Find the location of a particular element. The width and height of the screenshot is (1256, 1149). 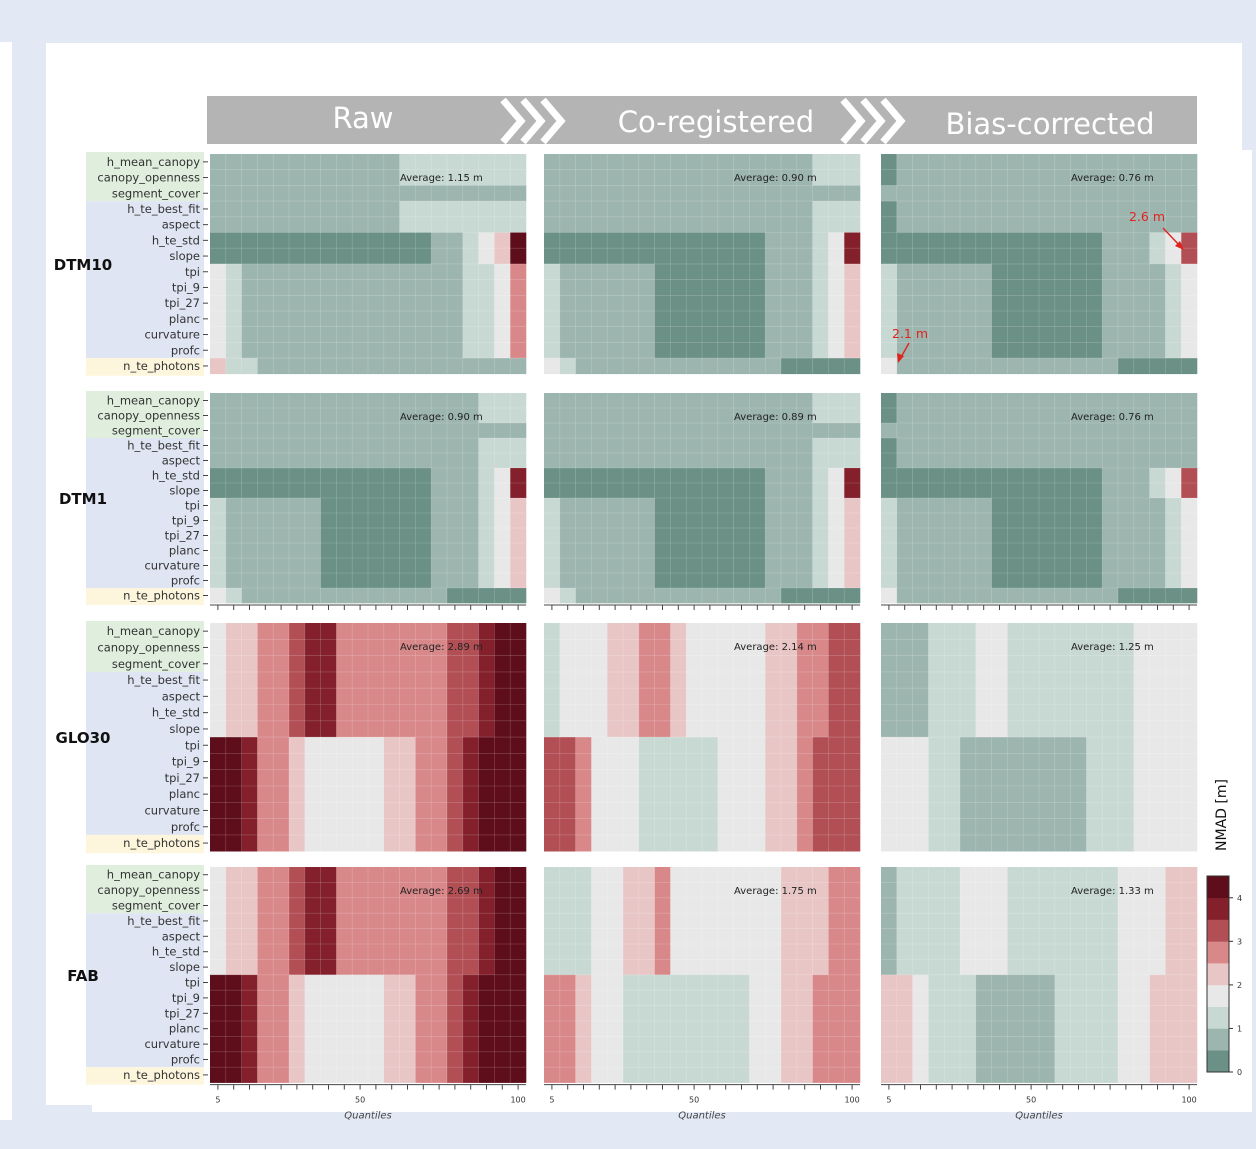

row-label-dtm10: DTM10 is located at coordinates (83, 265).